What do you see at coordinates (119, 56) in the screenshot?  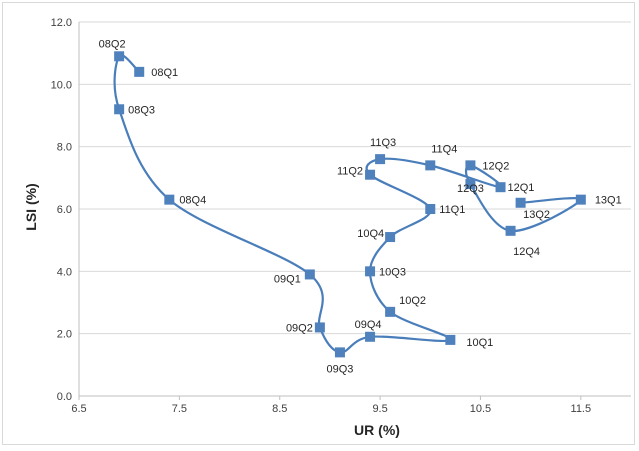 I see `point-marker-08Q2` at bounding box center [119, 56].